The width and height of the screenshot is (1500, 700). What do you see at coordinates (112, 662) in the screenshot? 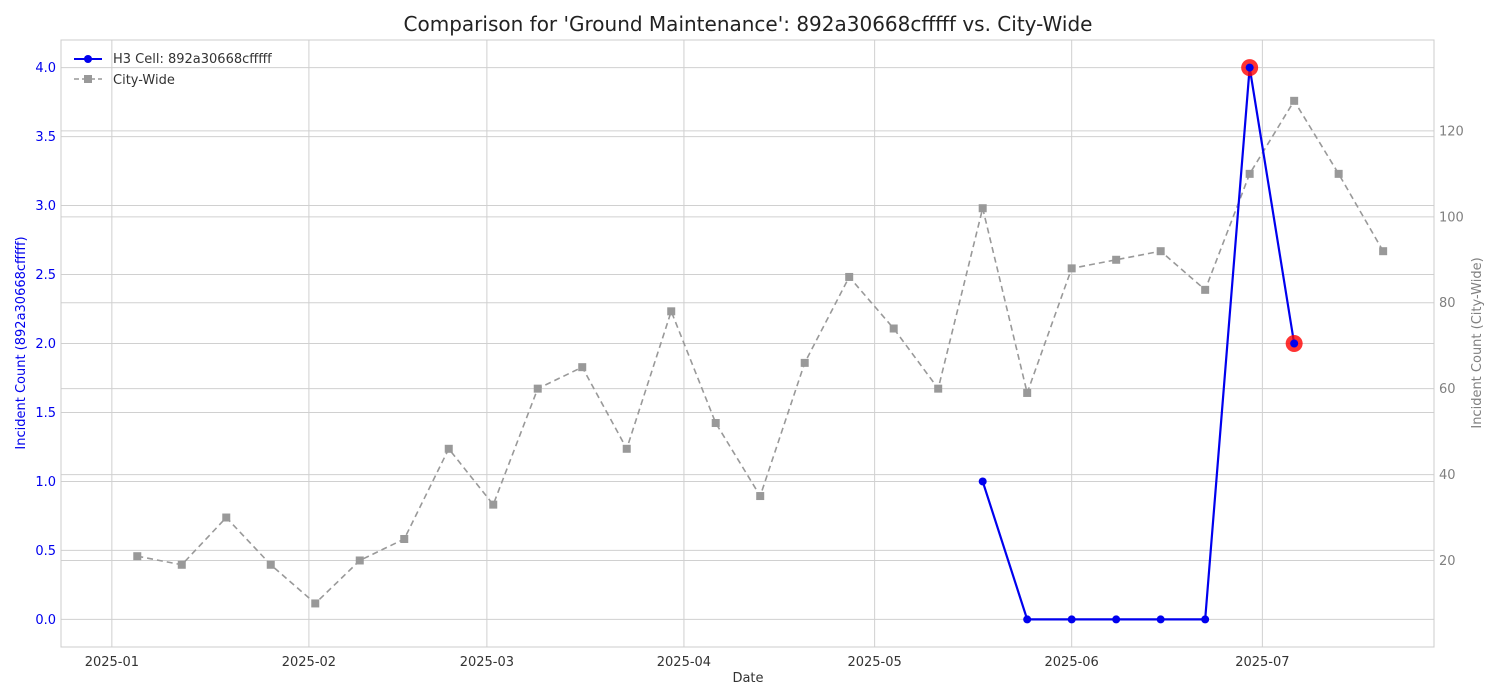
I see `x-tick-label: 2025-01` at bounding box center [112, 662].